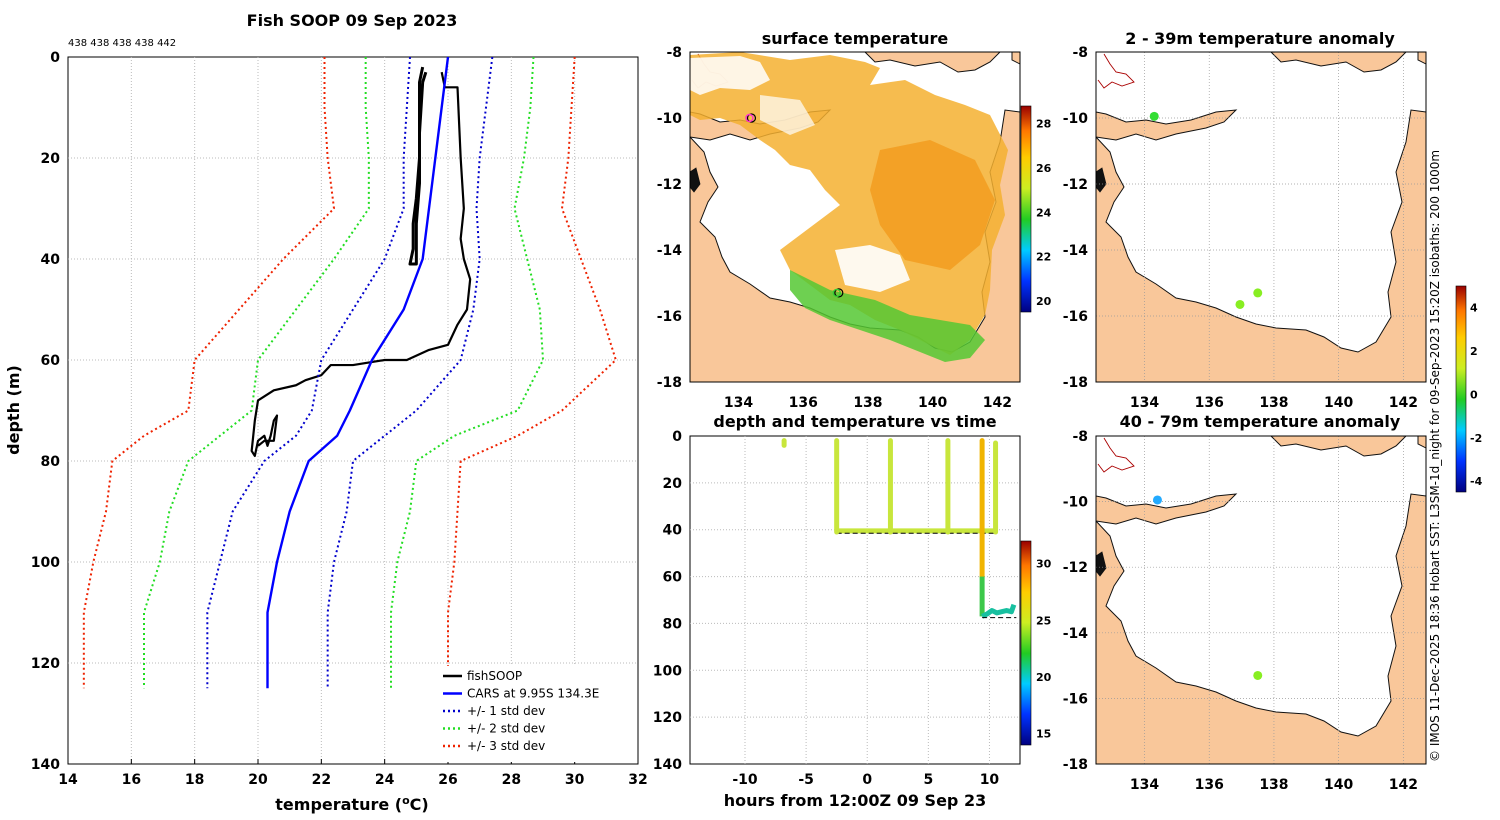 This screenshot has height=820, width=1500. Describe the element at coordinates (673, 578) in the screenshot. I see `time-y-tick-label: 60` at that location.